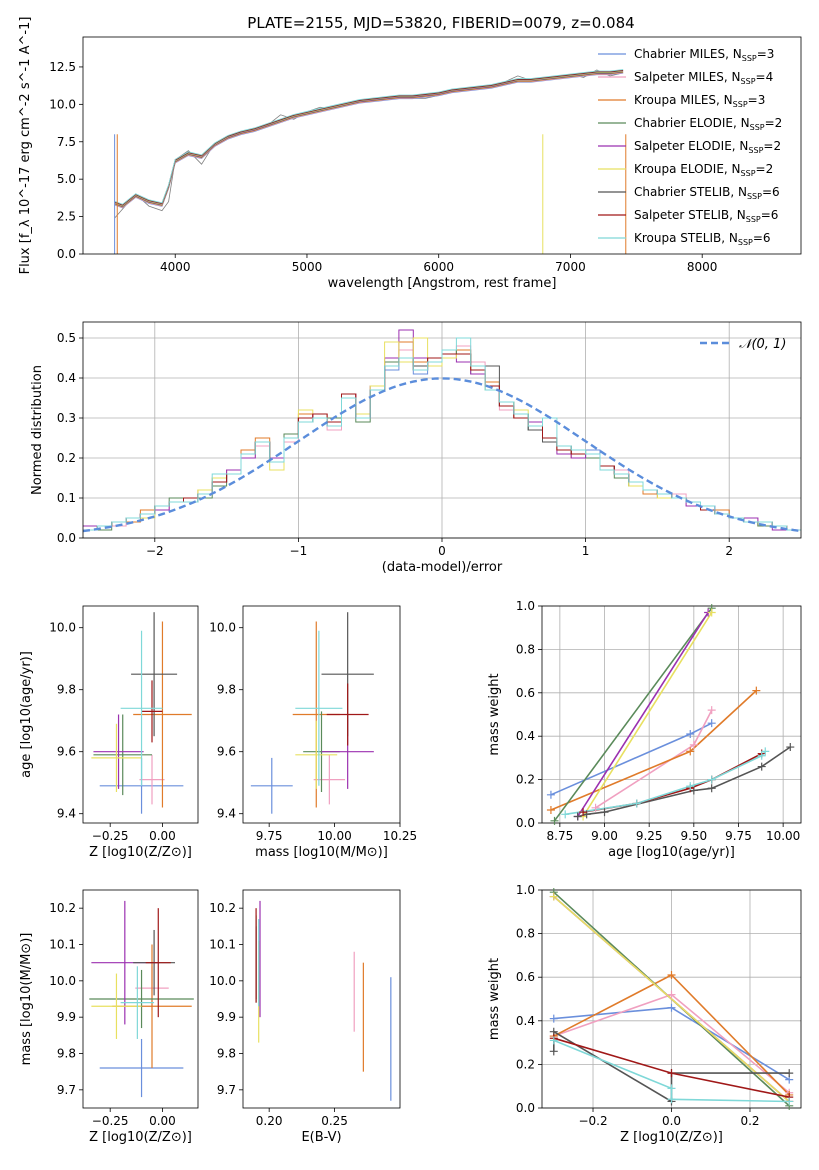  What do you see at coordinates (693, 836) in the screenshot?
I see `x-tick-label: 9.50` at bounding box center [693, 836].